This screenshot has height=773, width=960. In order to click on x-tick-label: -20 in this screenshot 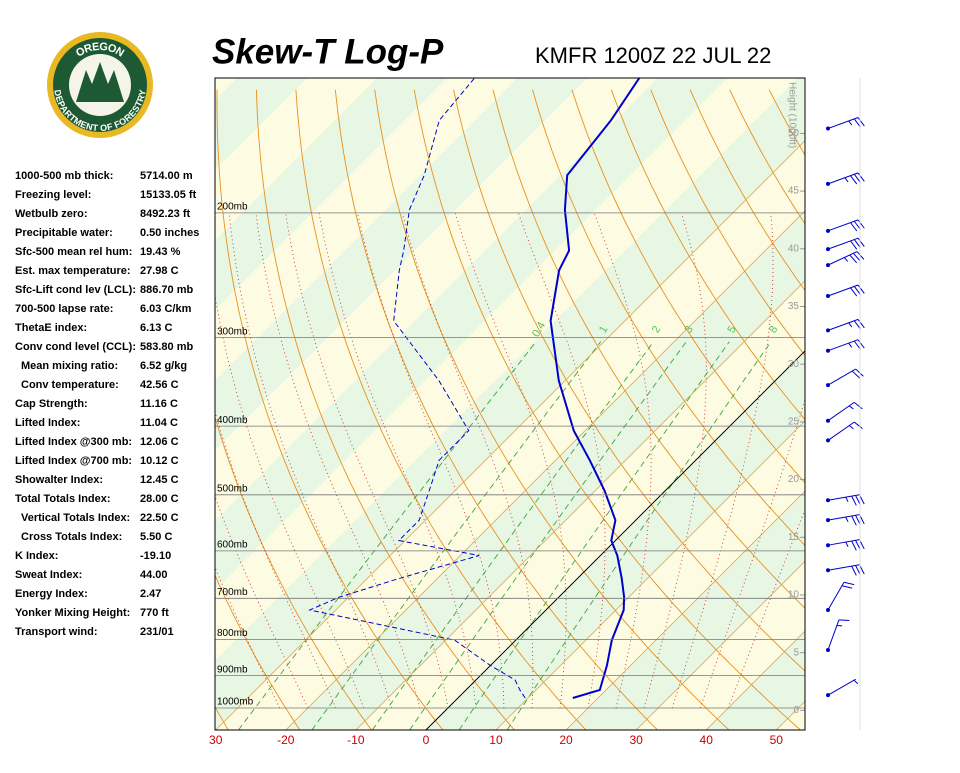, I will do `click(286, 740)`.